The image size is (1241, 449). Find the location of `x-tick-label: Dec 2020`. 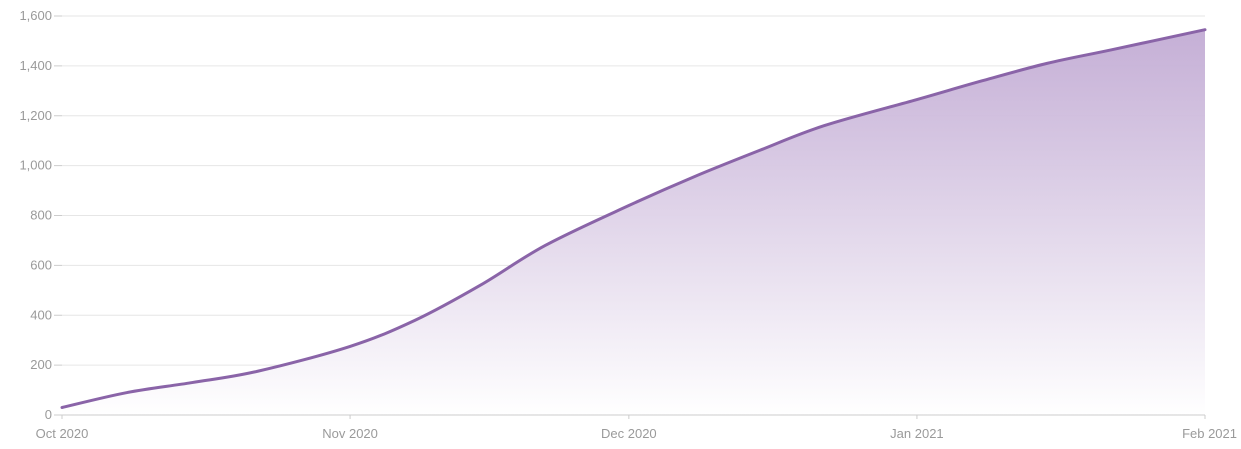

x-tick-label: Dec 2020 is located at coordinates (629, 433).